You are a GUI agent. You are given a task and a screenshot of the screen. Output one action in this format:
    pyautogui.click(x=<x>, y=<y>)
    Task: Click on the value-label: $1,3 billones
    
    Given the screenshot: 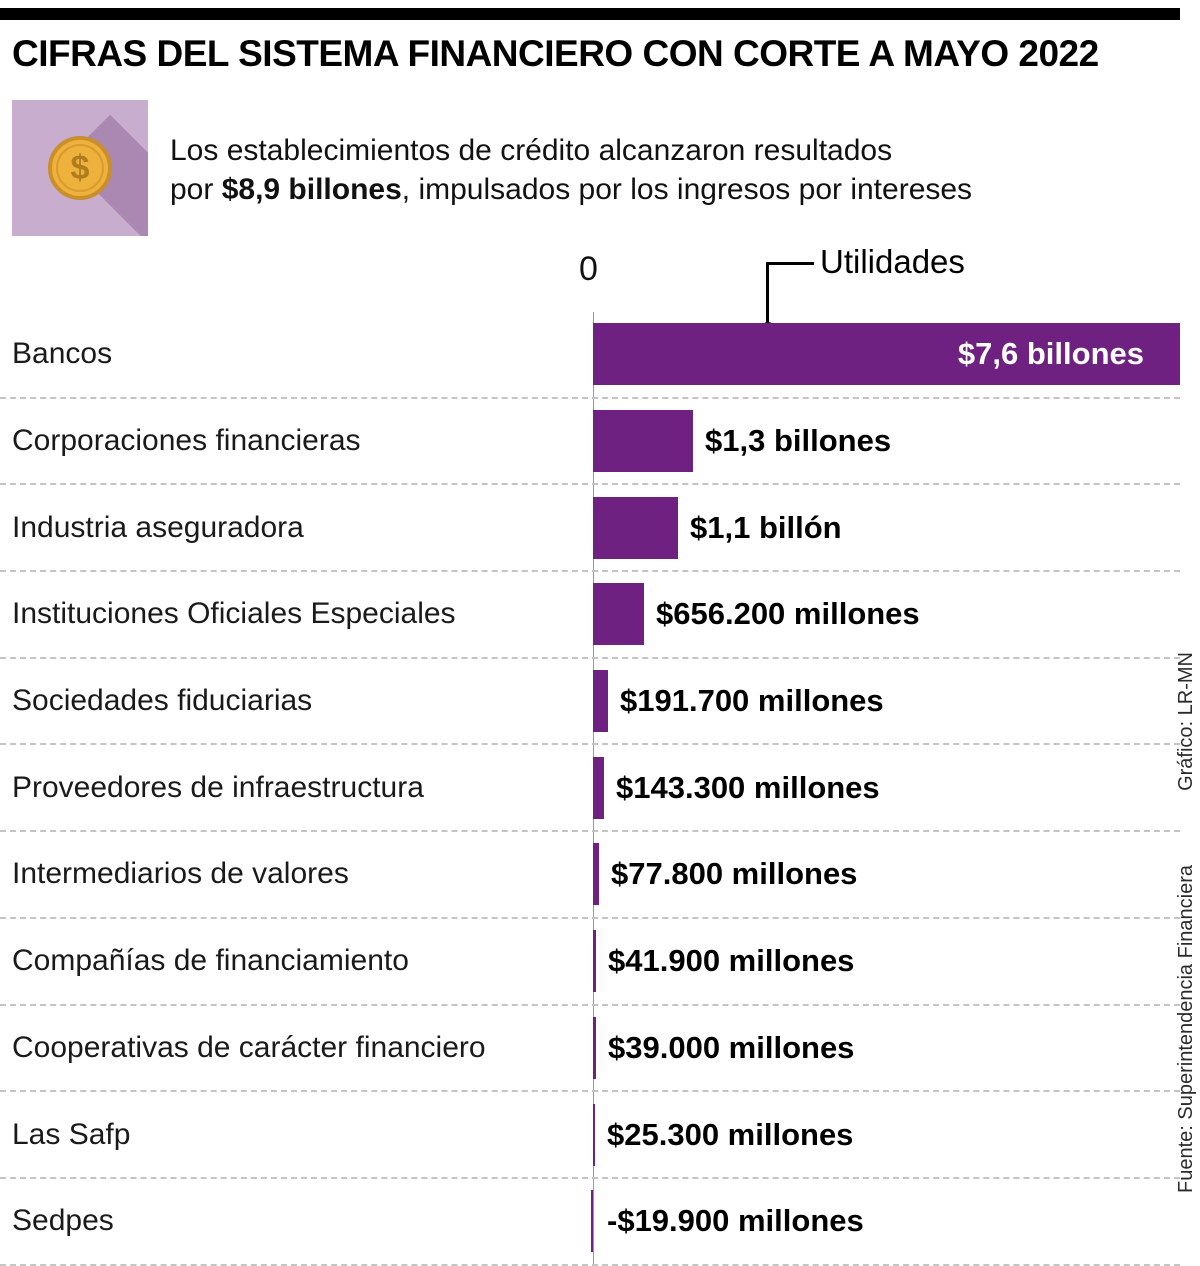 What is the action you would take?
    pyautogui.click(x=798, y=441)
    